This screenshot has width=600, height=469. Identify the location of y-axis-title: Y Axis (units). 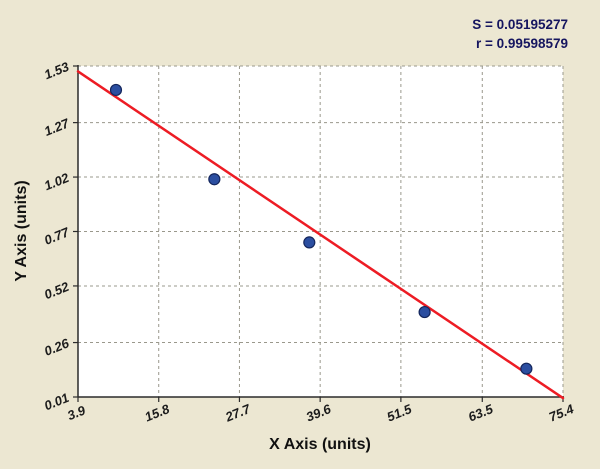
(21, 231).